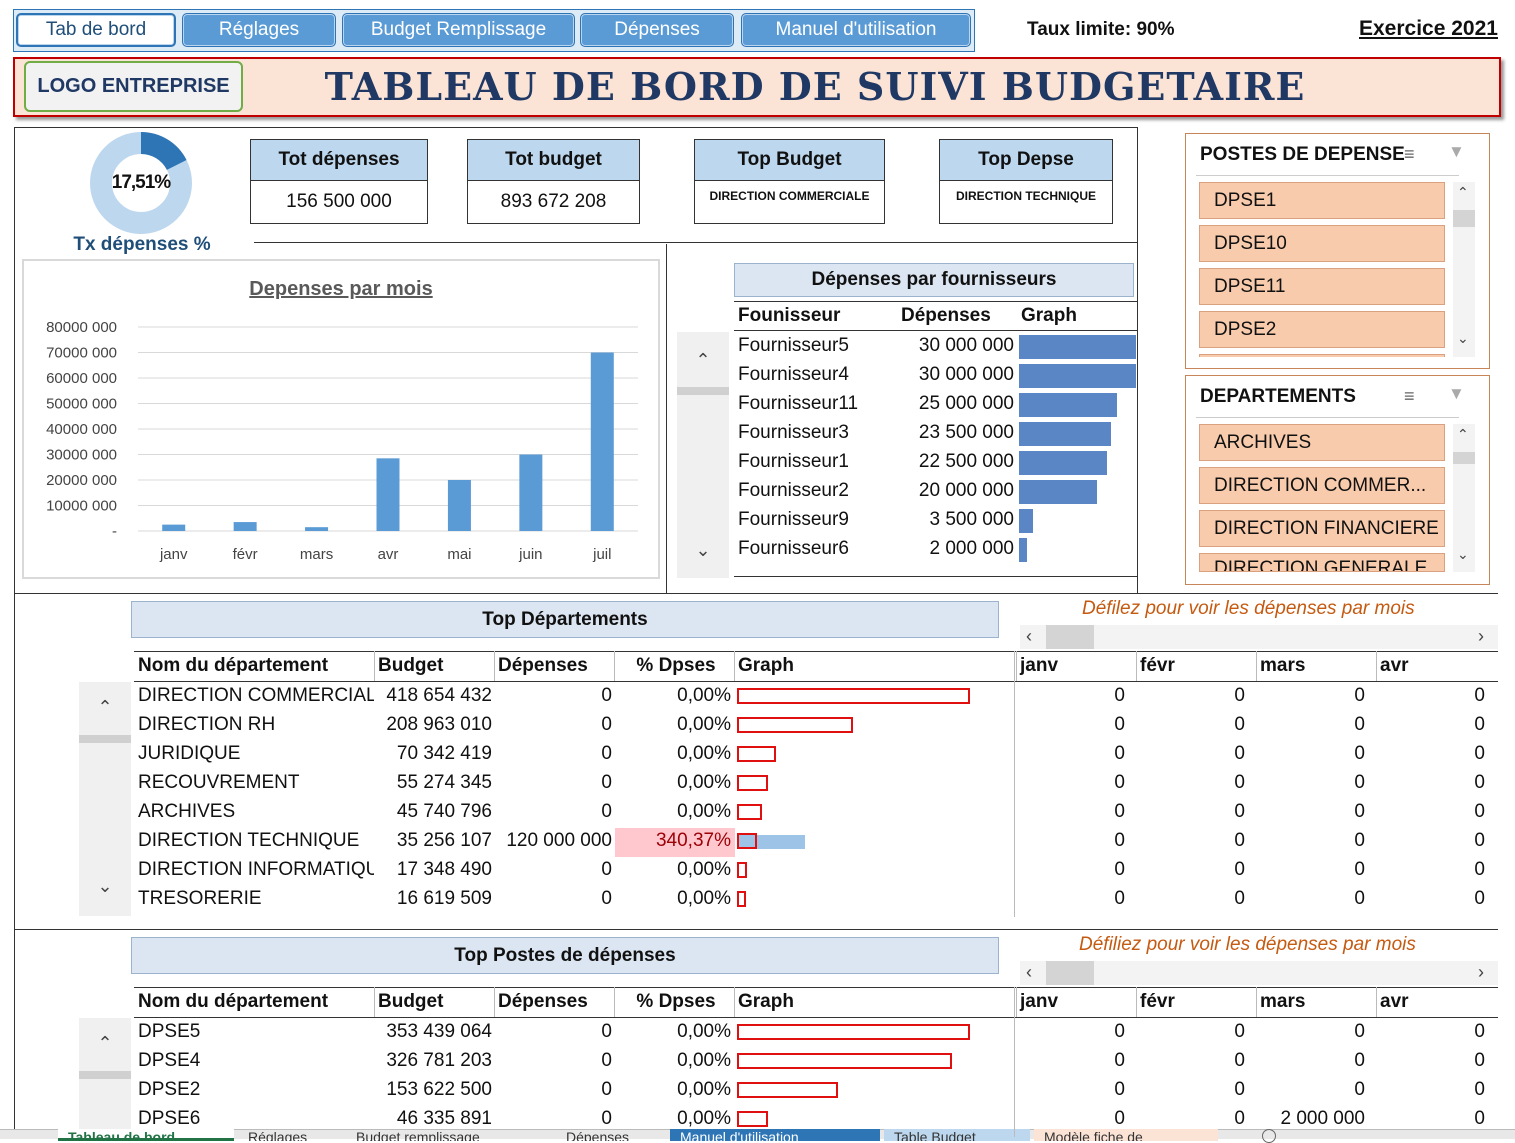 The image size is (1515, 1143). I want to click on fournisseur-name: Fournisseur4, so click(793, 374).